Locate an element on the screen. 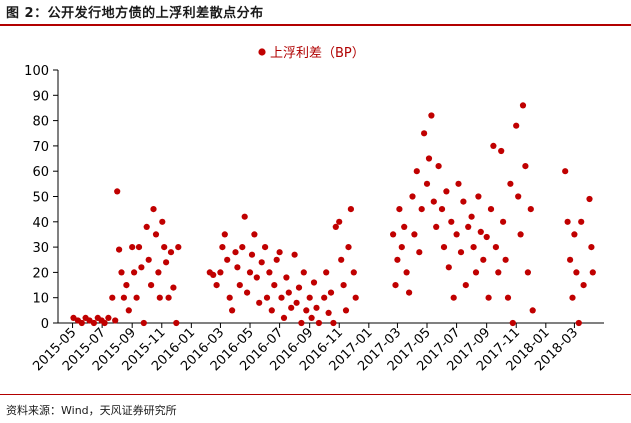 This screenshot has width=631, height=423. y-tick-label: 20 is located at coordinates (40, 273).